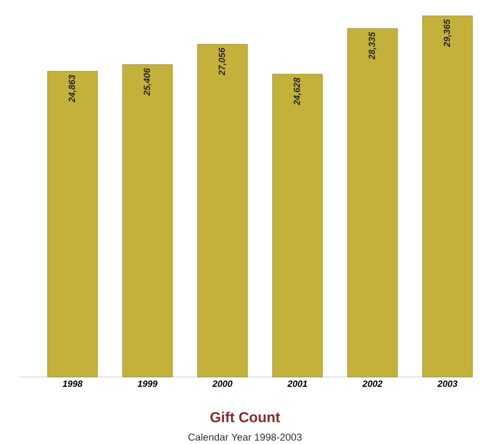 The image size is (481, 444). Describe the element at coordinates (297, 383) in the screenshot. I see `x-tick-label: 2001` at that location.